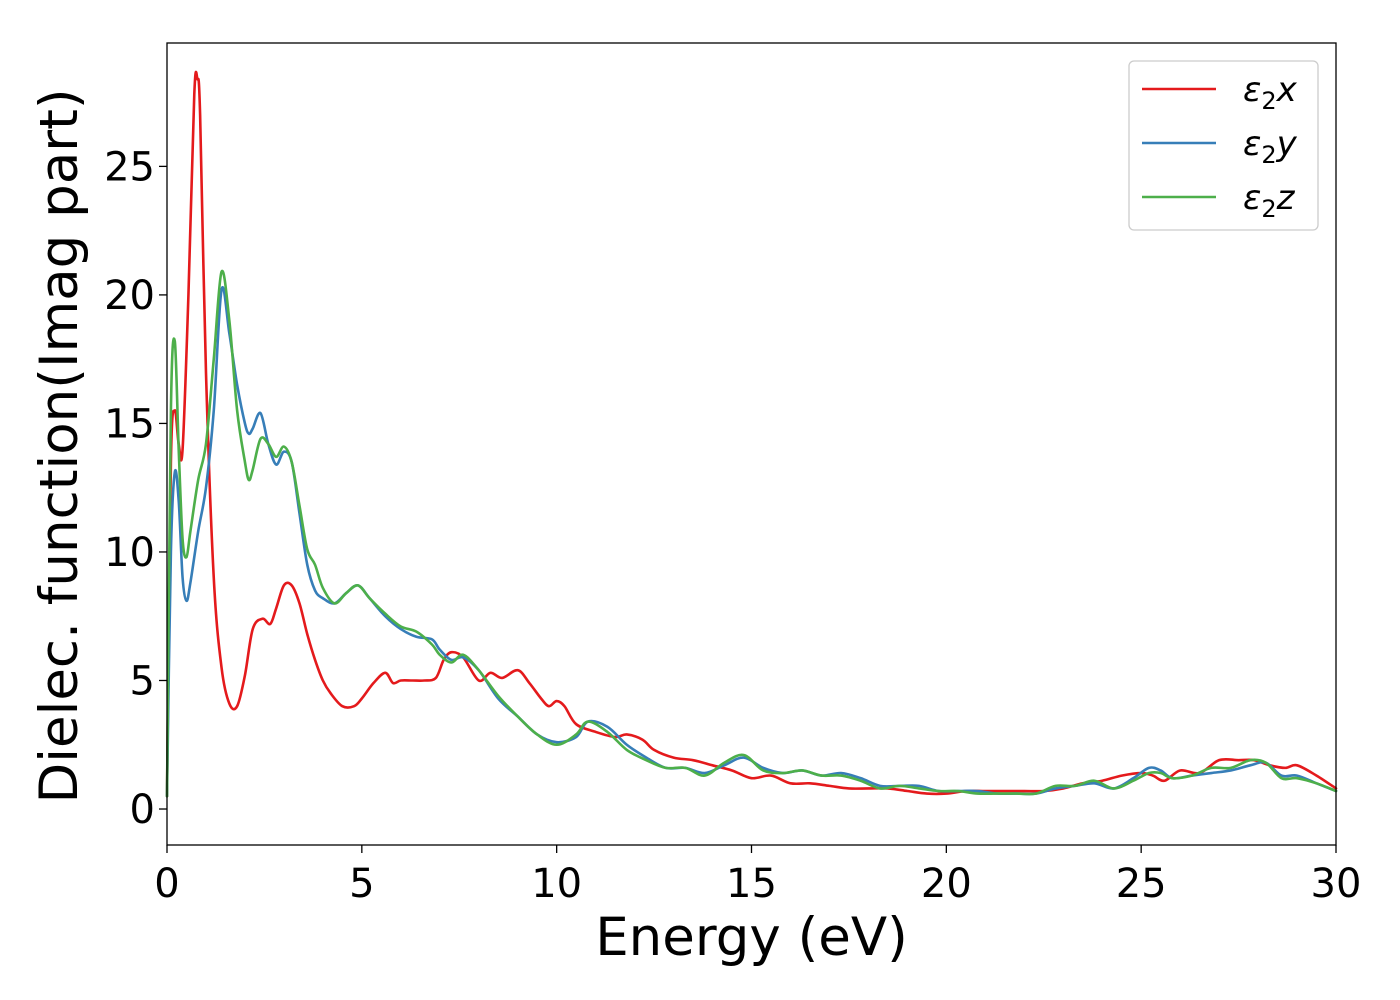 Image resolution: width=1400 pixels, height=1000 pixels. I want to click on legend-label-suffix: x, so click(1287, 90).